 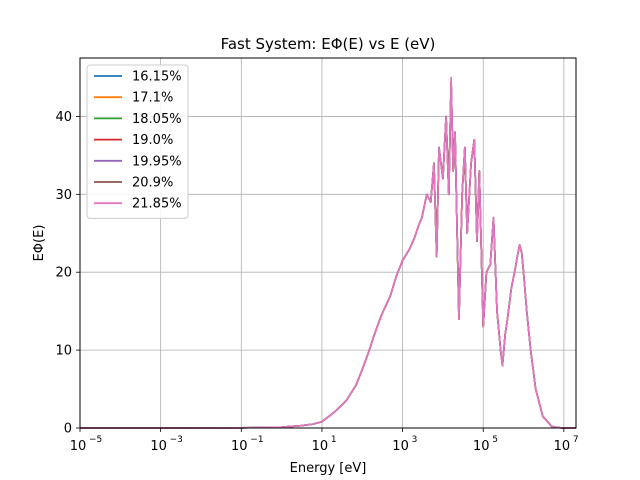 I want to click on x-tick-exponent: −5, so click(x=95, y=440).